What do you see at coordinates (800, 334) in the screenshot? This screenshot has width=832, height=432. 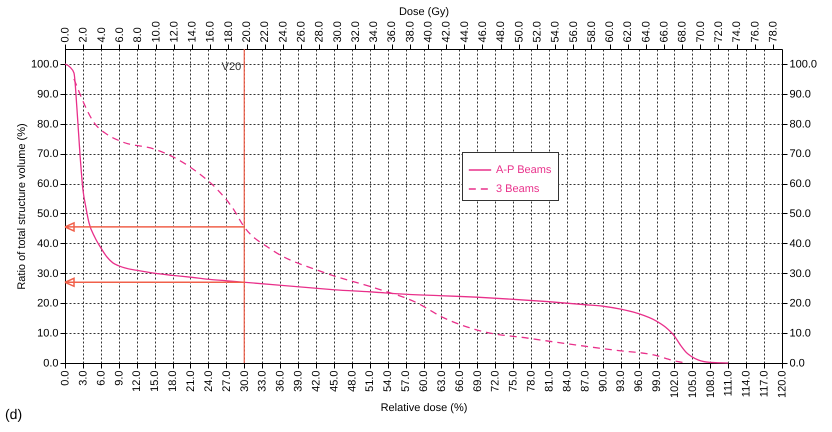 I see `y2-tick-label: 10.0` at bounding box center [800, 334].